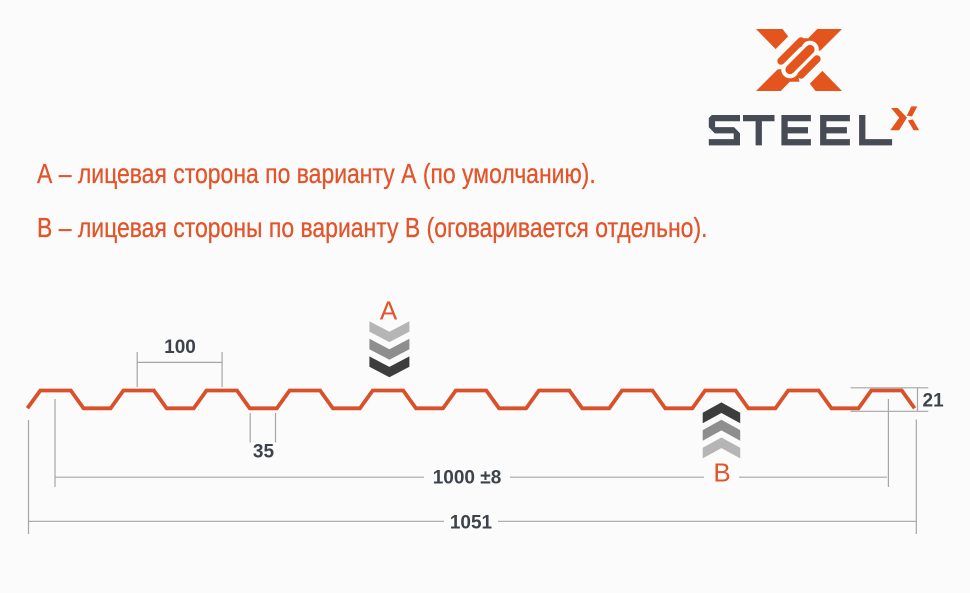  What do you see at coordinates (180, 347) in the screenshot?
I see `svg-text: 100` at bounding box center [180, 347].